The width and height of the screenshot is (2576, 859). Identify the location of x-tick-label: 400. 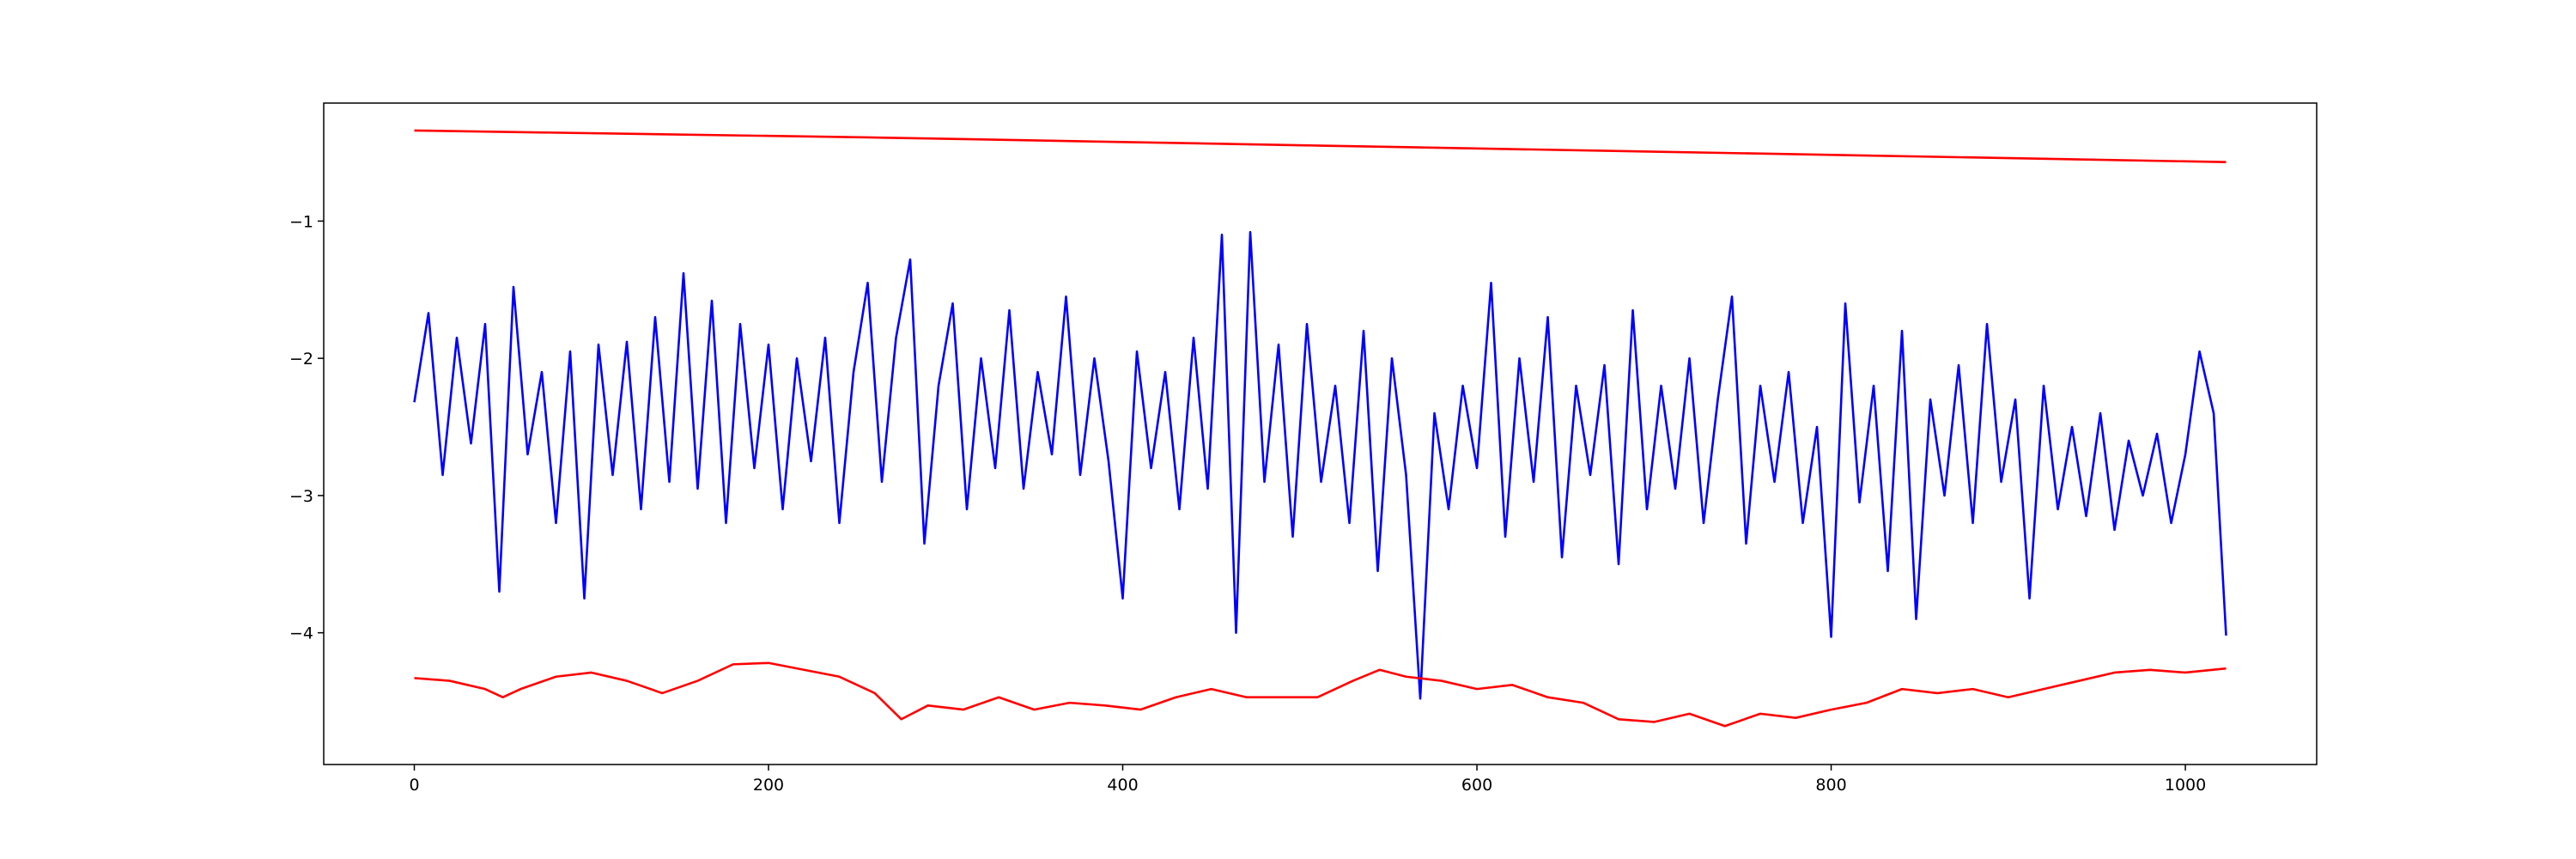
(1122, 786).